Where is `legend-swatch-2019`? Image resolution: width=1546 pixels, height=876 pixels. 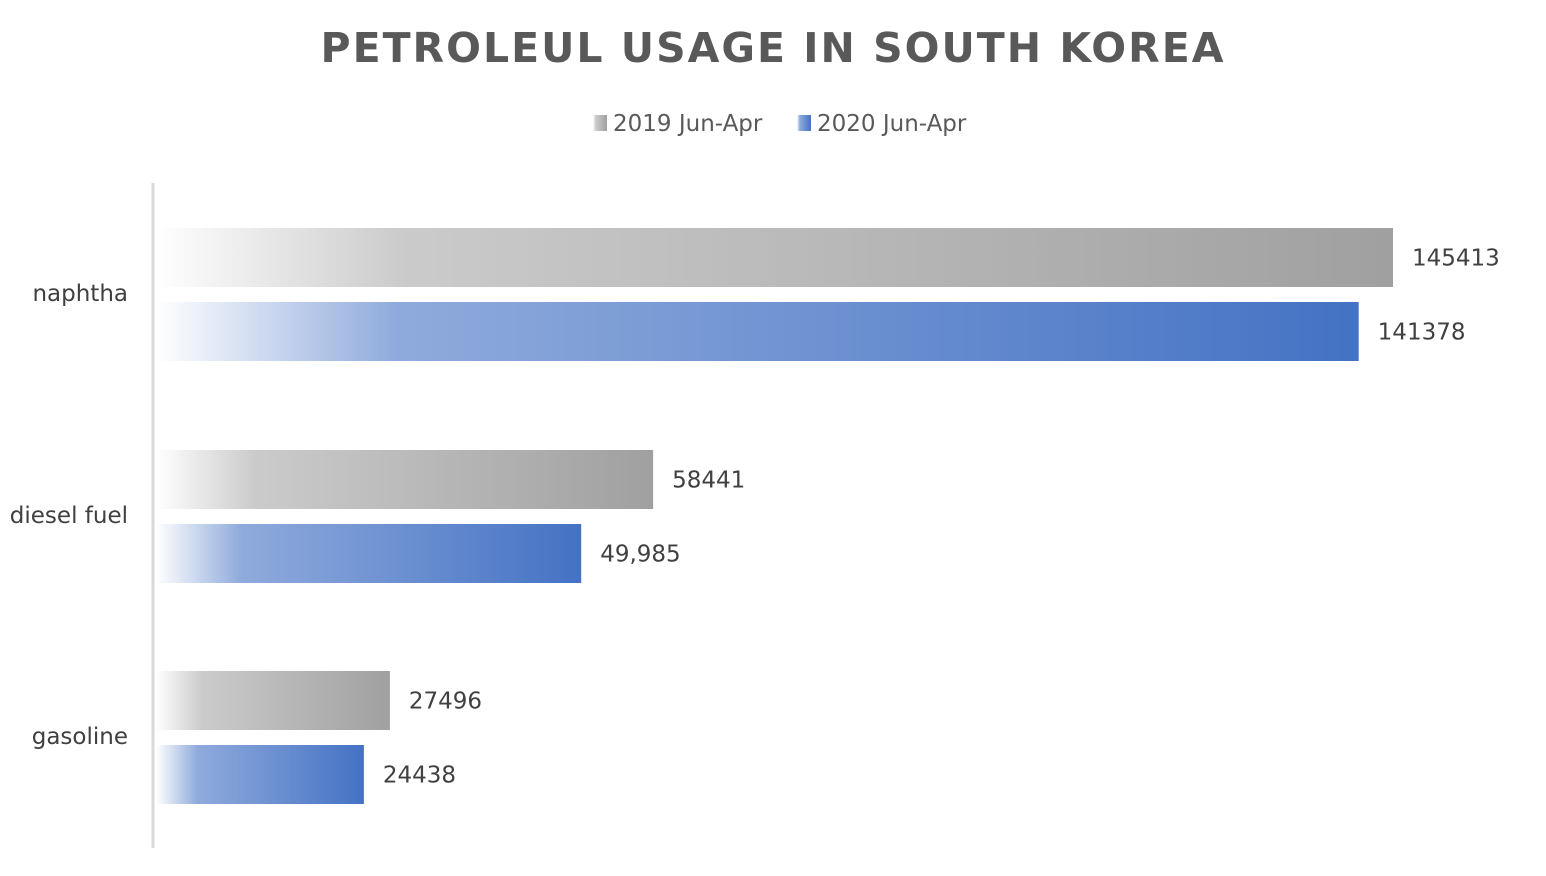 legend-swatch-2019 is located at coordinates (600, 123).